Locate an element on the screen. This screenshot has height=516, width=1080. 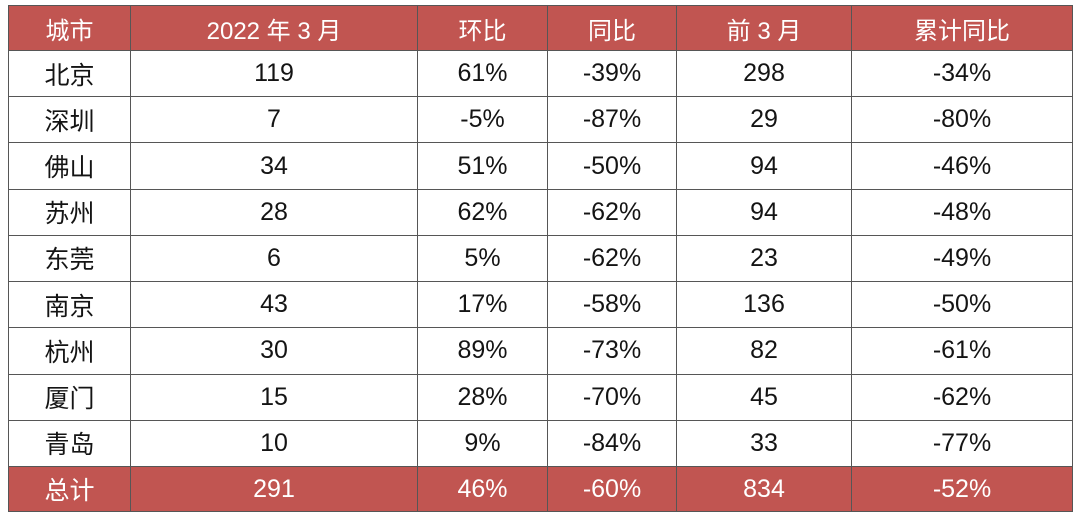
first3months-cell: 82 is located at coordinates (764, 351).